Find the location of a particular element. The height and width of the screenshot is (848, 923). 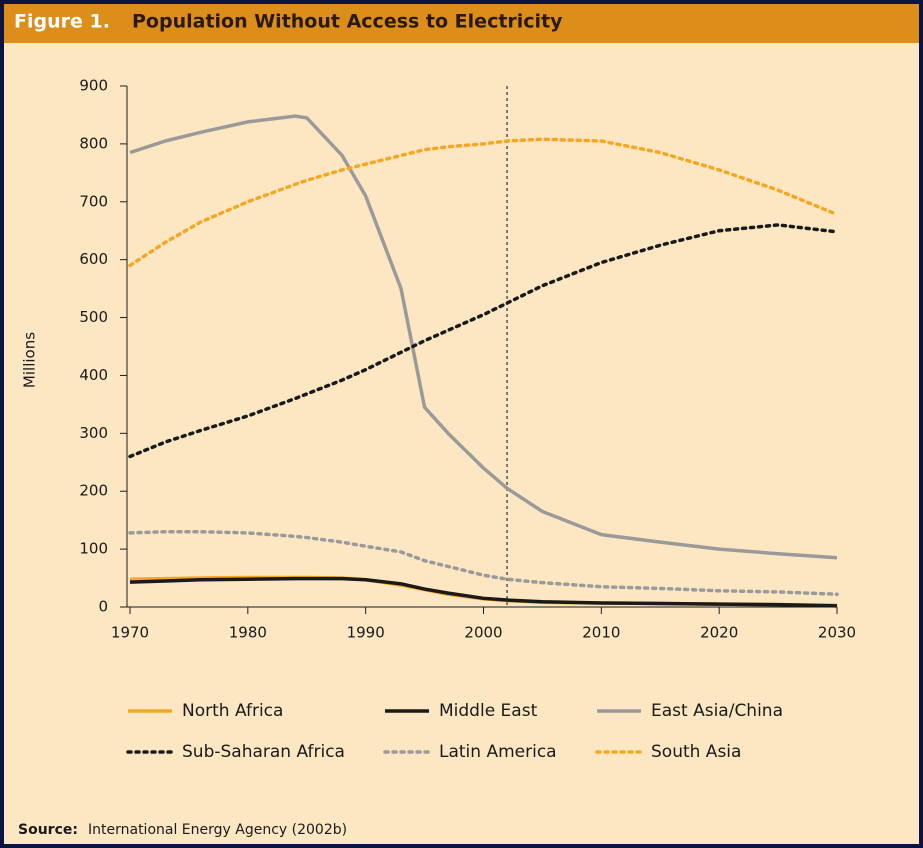

y-tick-label: 200 is located at coordinates (93, 491).